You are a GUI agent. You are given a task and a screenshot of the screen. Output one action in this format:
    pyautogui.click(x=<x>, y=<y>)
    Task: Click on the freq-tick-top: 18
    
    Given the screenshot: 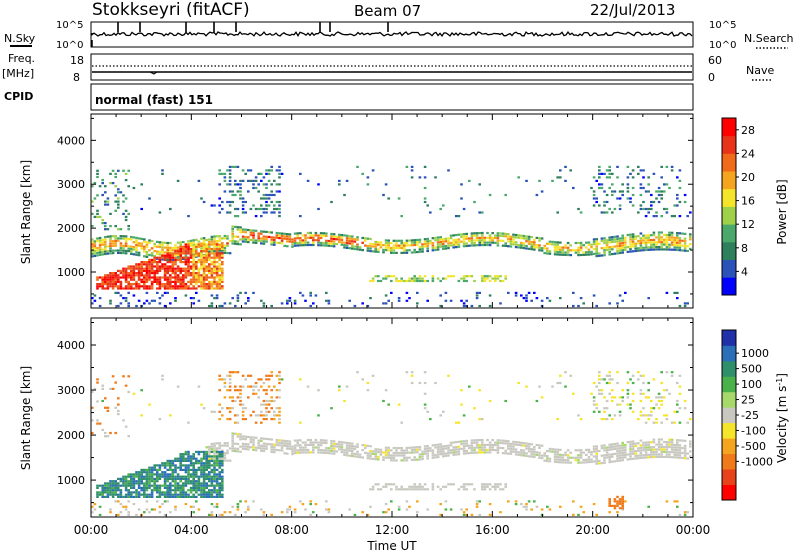 What is the action you would take?
    pyautogui.click(x=77, y=60)
    